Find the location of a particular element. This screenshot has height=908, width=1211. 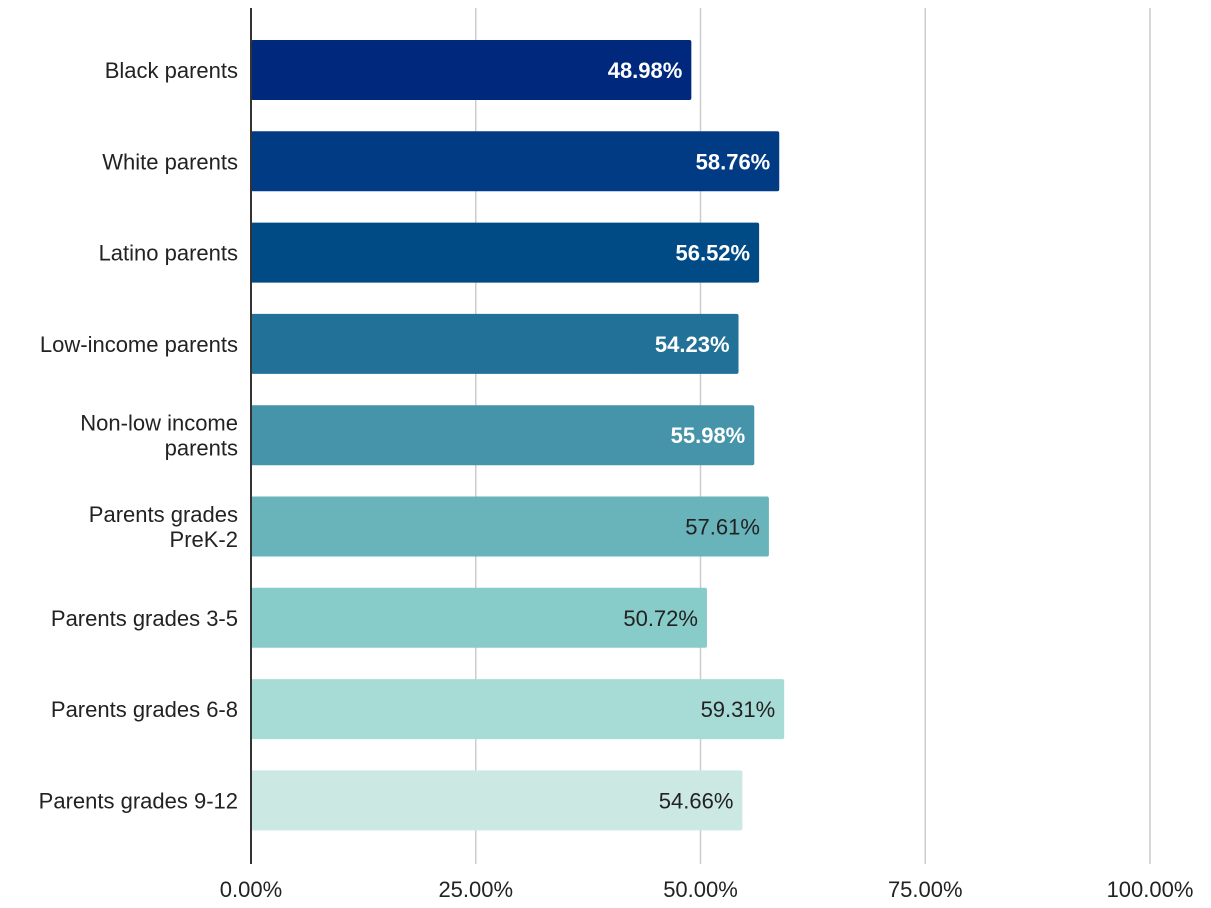

category-label-3: Low-income parents is located at coordinates (139, 344).